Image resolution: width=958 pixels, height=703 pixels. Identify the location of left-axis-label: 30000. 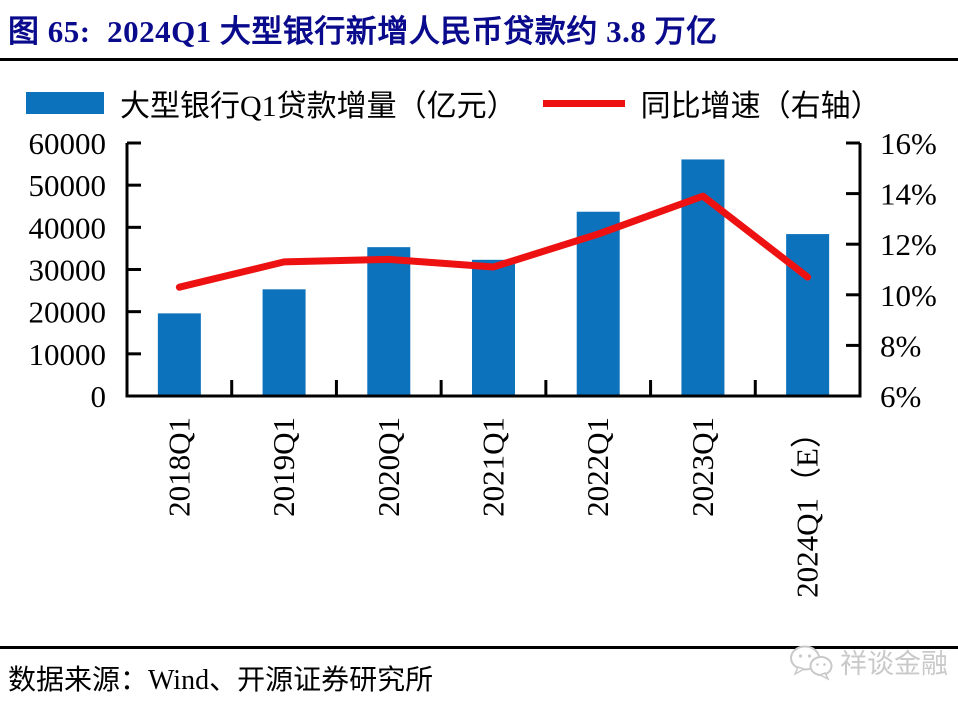
(68, 270).